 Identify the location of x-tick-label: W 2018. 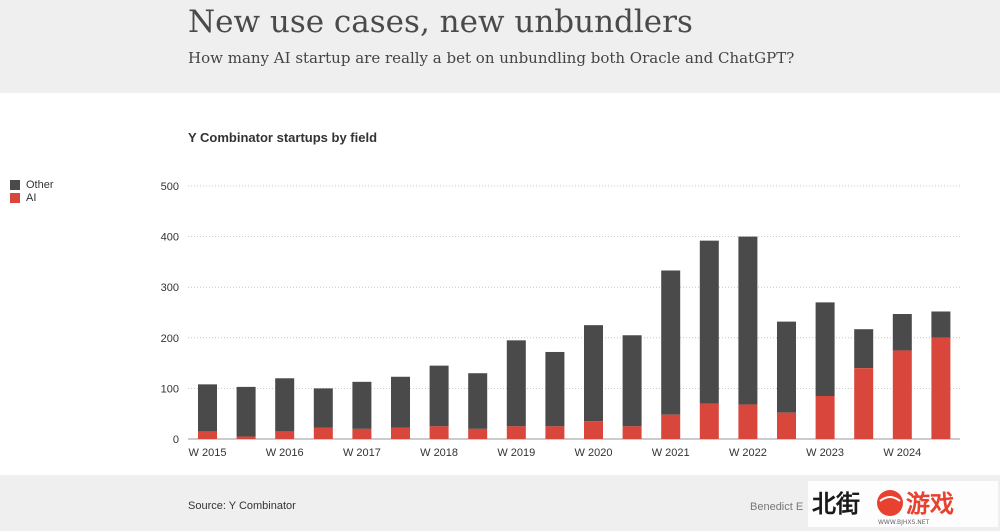
(439, 453).